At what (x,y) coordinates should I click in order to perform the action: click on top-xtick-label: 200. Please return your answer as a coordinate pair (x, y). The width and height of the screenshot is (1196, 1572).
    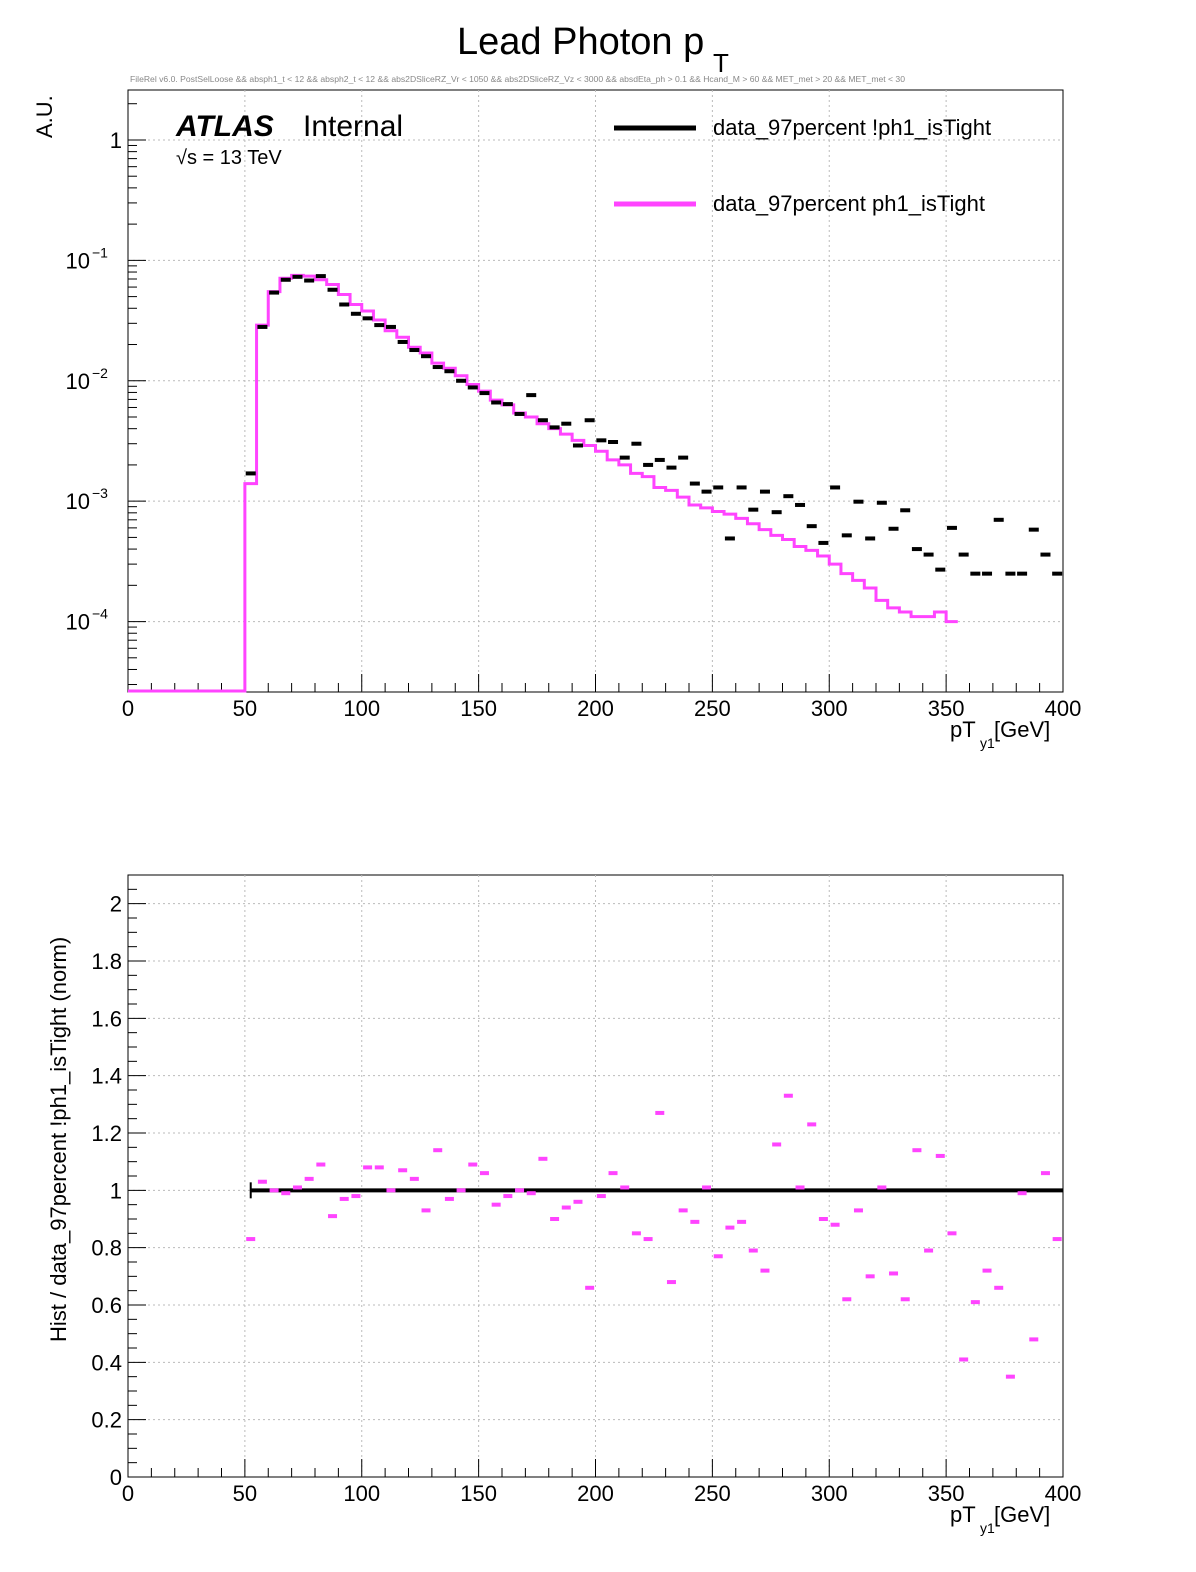
    Looking at the image, I should click on (595, 708).